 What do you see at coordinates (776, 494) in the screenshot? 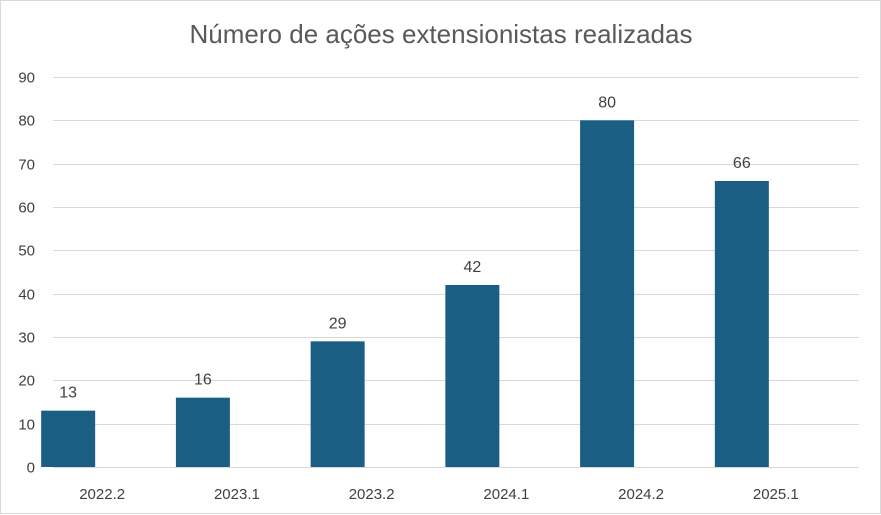
I see `x-tick-label: 2025.1` at bounding box center [776, 494].